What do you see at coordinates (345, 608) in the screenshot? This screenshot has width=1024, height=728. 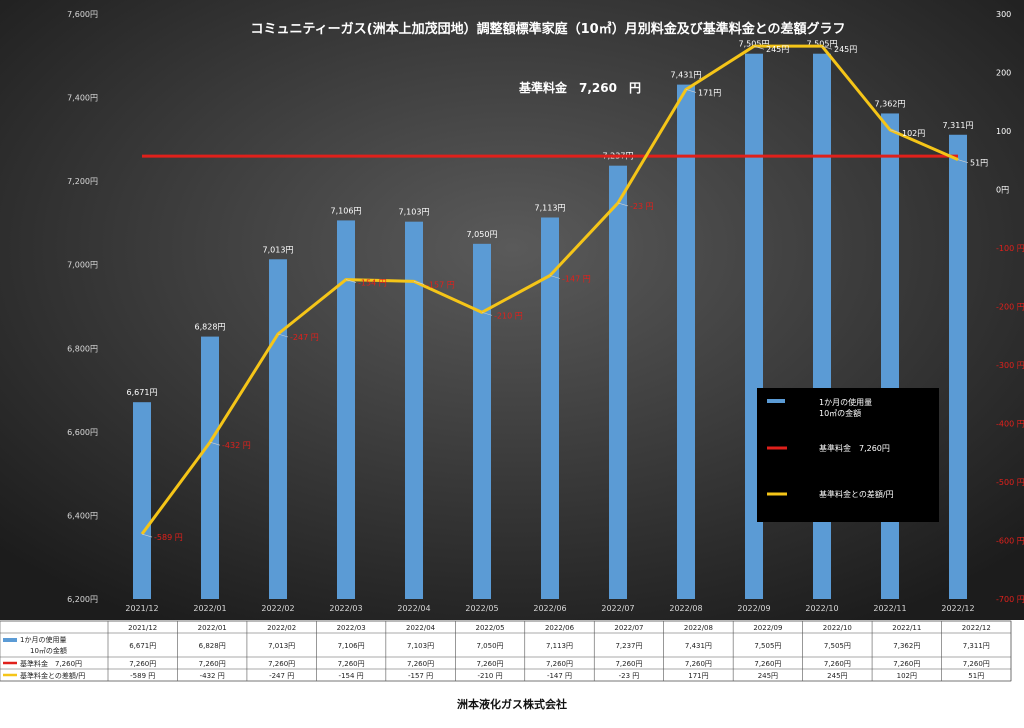 I see `x-axis-tick-label: 2022/03` at bounding box center [345, 608].